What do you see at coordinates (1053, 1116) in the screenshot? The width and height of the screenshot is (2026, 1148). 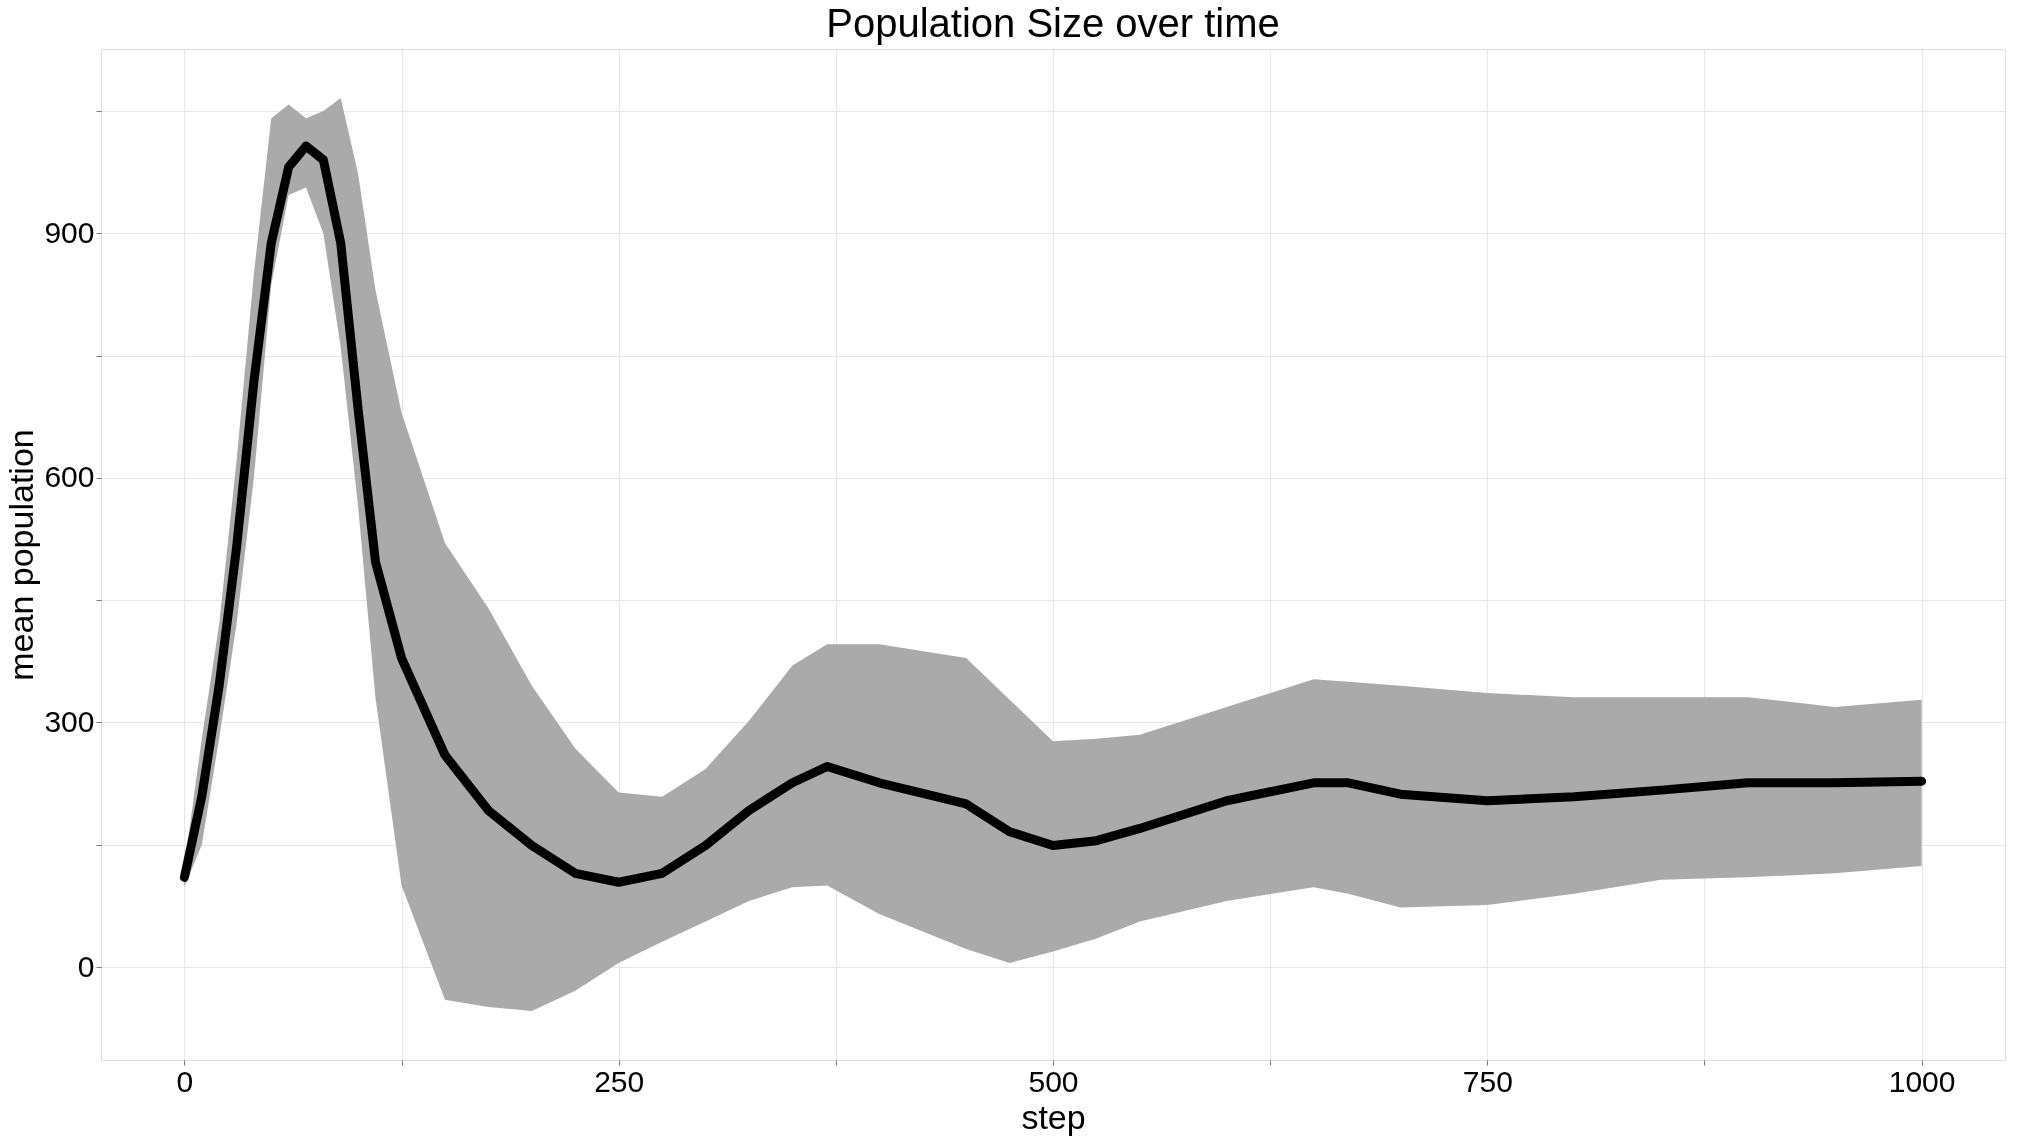 I see `x-axis-title: step` at bounding box center [1053, 1116].